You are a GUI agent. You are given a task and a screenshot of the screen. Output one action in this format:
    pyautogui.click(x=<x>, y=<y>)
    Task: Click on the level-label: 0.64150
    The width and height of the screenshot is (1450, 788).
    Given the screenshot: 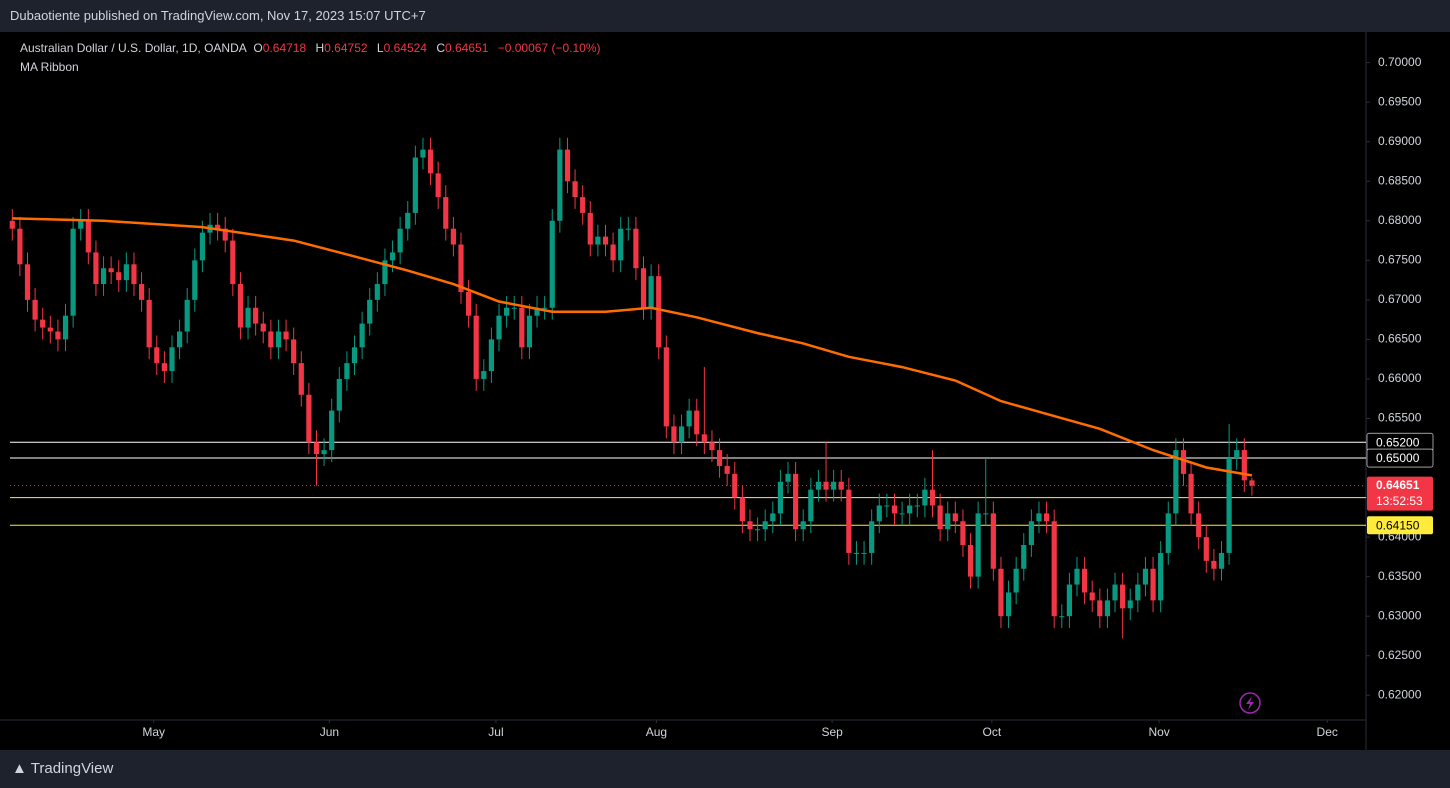 What is the action you would take?
    pyautogui.click(x=1398, y=525)
    